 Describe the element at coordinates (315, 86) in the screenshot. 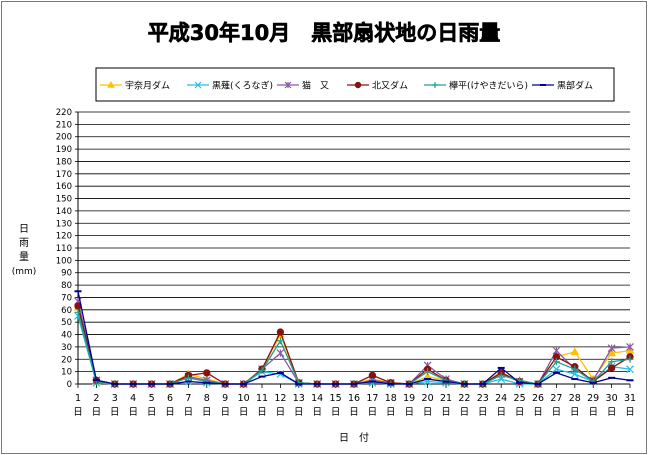

I see `legend-label: 猫 又` at that location.